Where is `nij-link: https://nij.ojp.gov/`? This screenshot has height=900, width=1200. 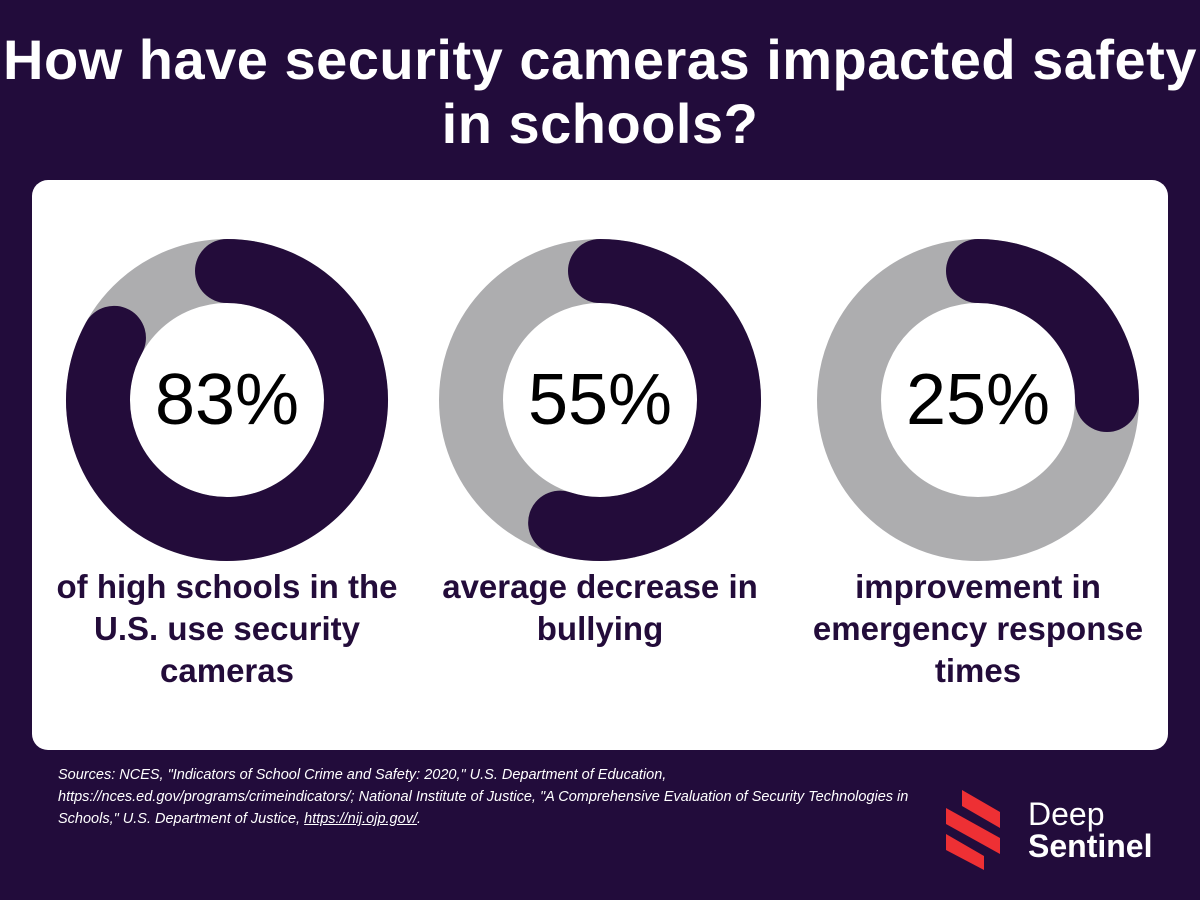
nij-link: https://nij.ojp.gov/ is located at coordinates (360, 819).